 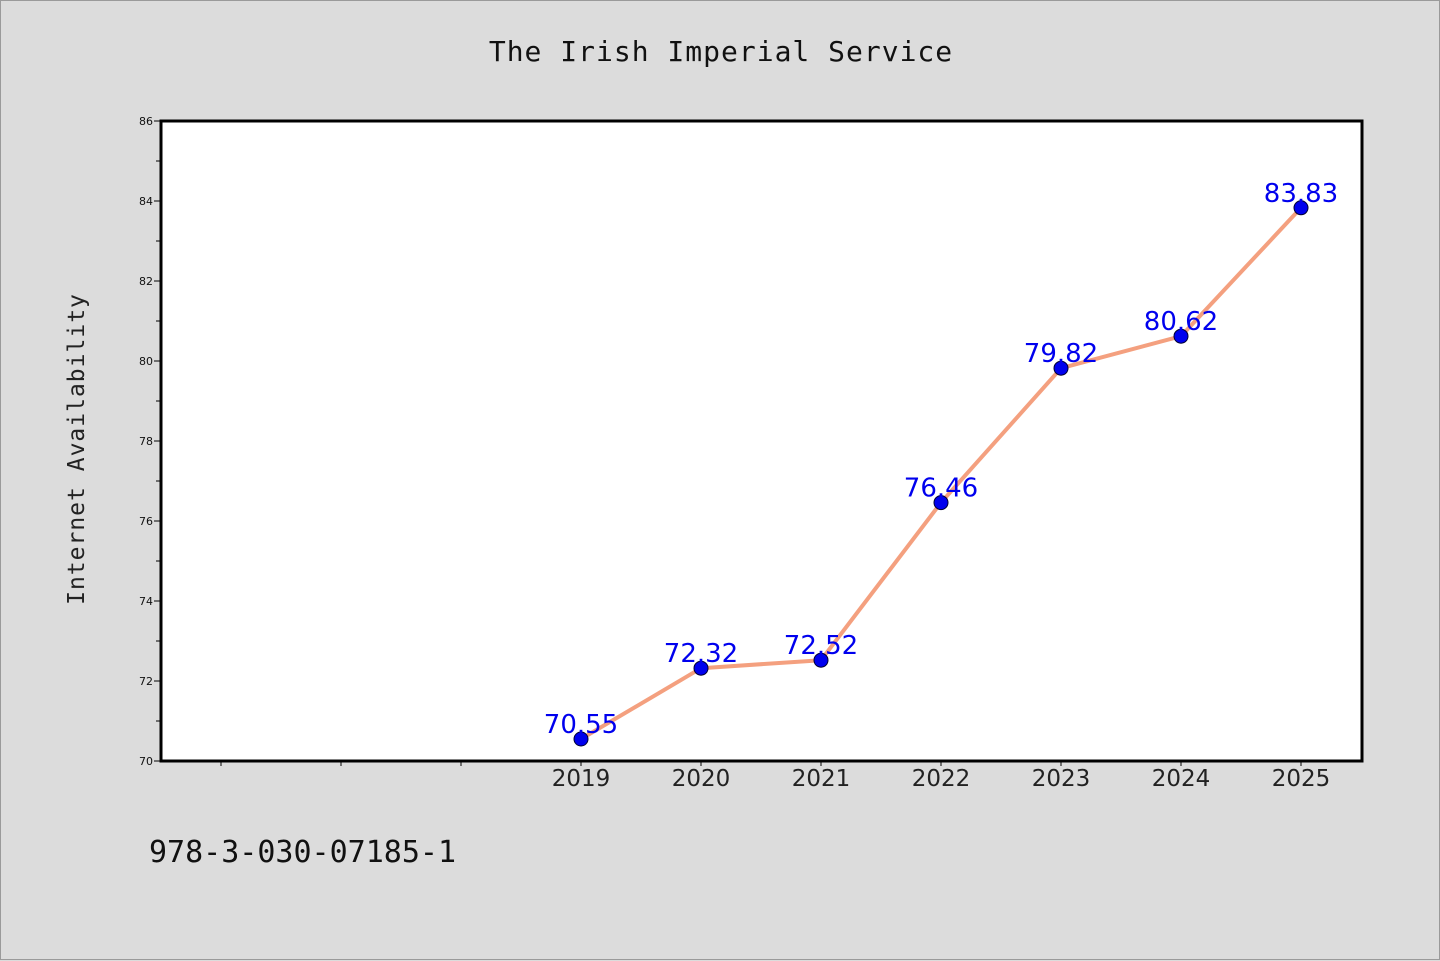 What do you see at coordinates (581, 725) in the screenshot?
I see `data-label: 70.55` at bounding box center [581, 725].